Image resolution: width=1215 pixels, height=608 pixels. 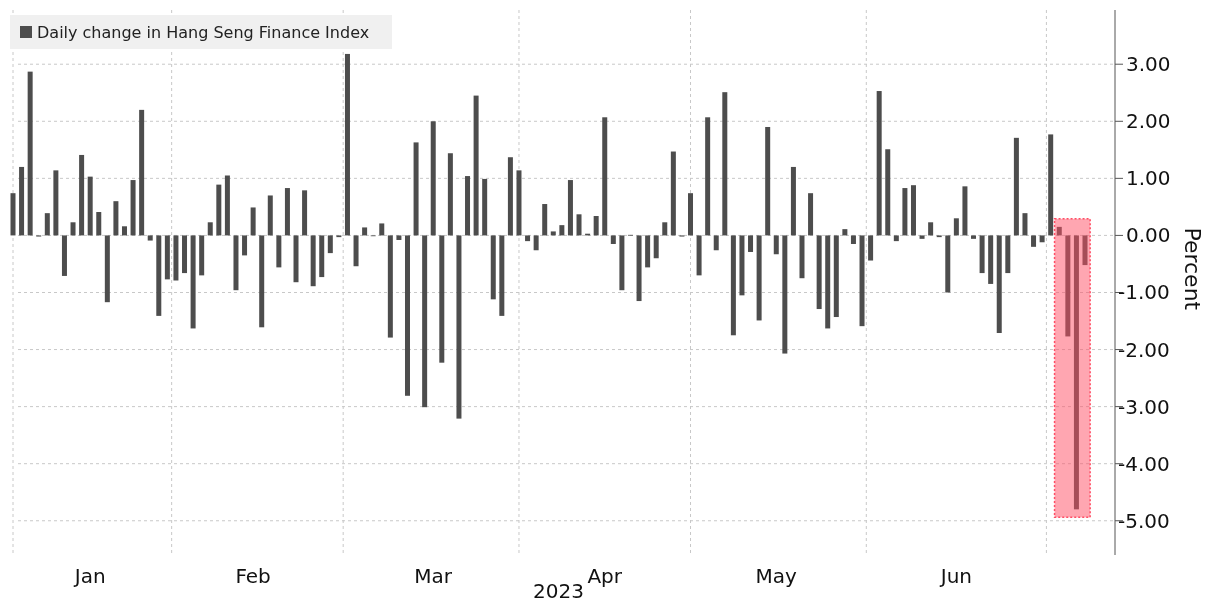 I want to click on y-tick-label: 0.00, so click(x=1148, y=235).